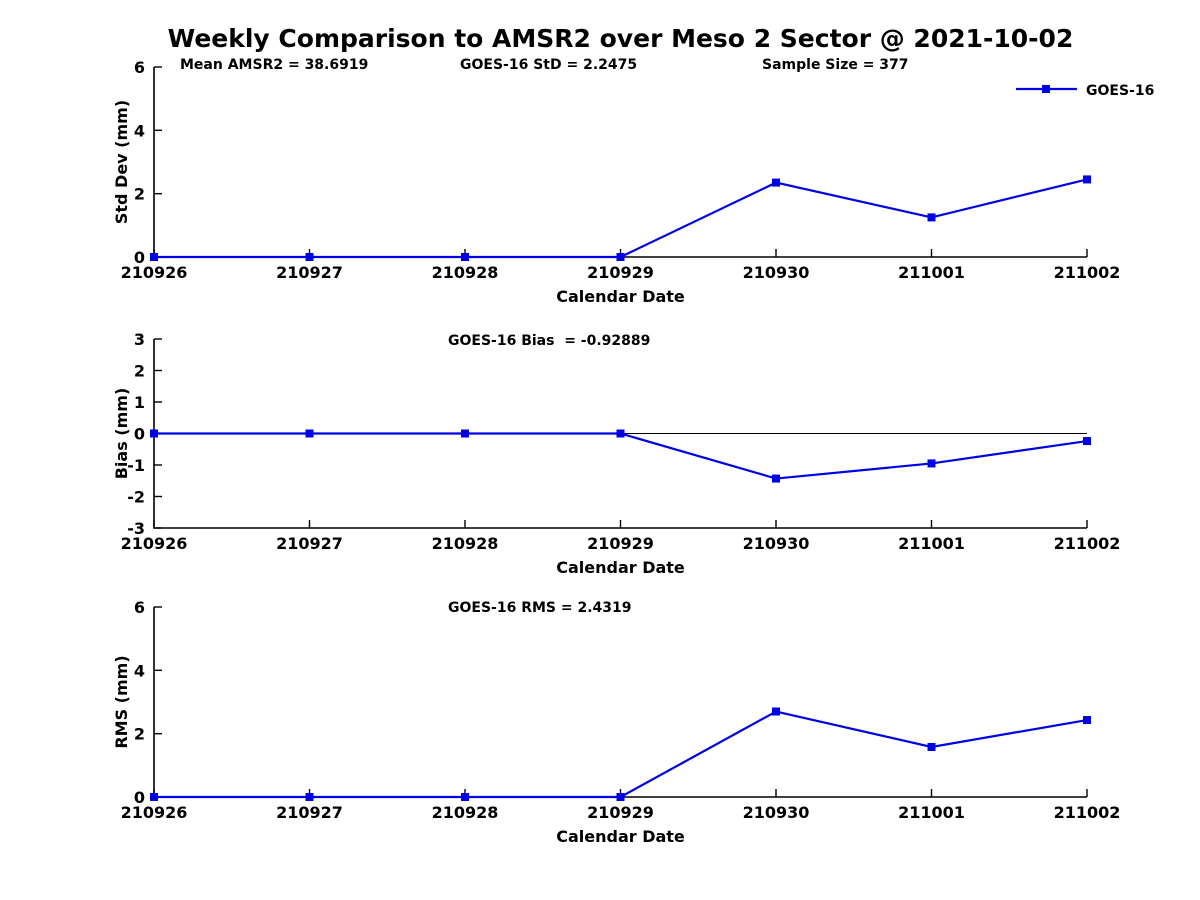  I want to click on y-tick-label: 1, so click(139, 402).